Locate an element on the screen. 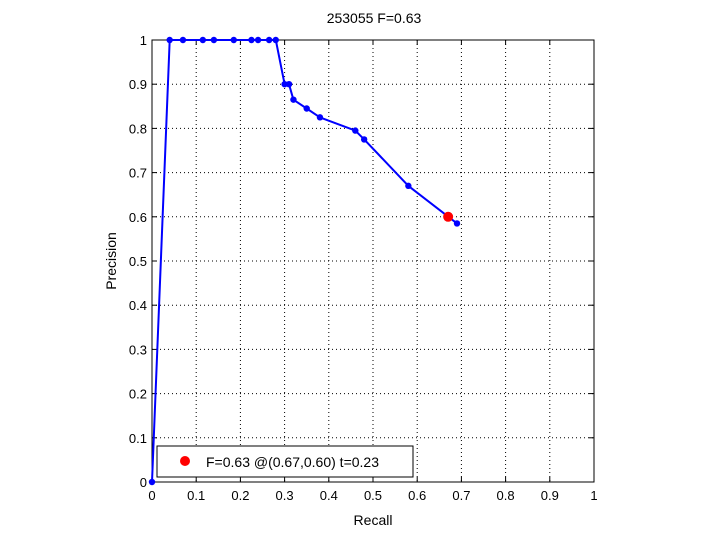 This screenshot has width=720, height=540. x-tick-label: 0.2 is located at coordinates (240, 495).